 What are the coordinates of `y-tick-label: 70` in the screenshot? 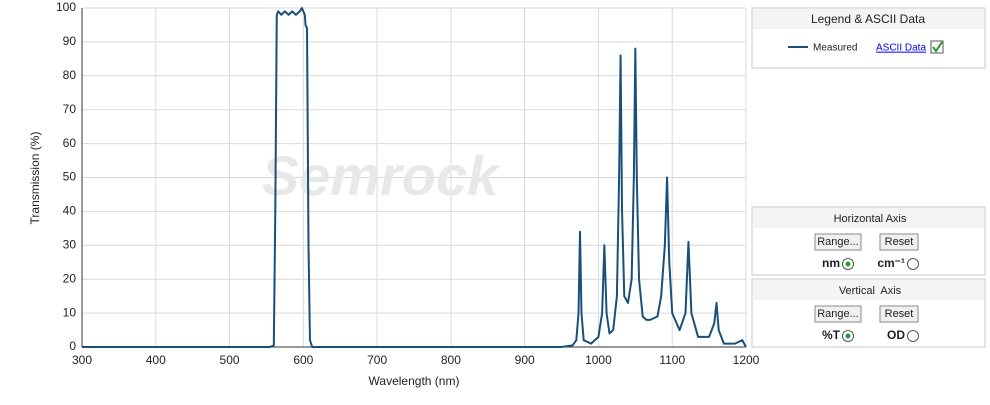 It's located at (70, 109).